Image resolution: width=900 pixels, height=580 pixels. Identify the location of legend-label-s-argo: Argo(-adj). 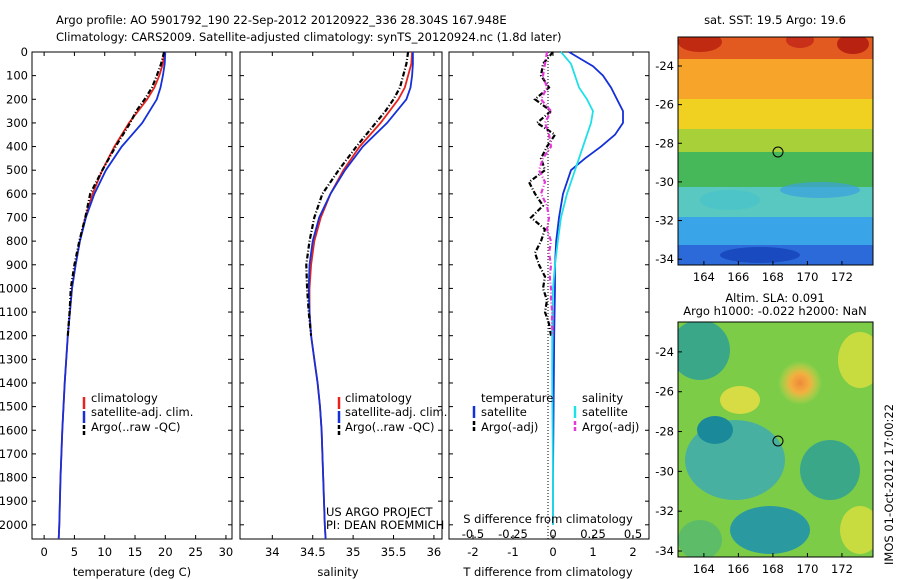
(610, 427).